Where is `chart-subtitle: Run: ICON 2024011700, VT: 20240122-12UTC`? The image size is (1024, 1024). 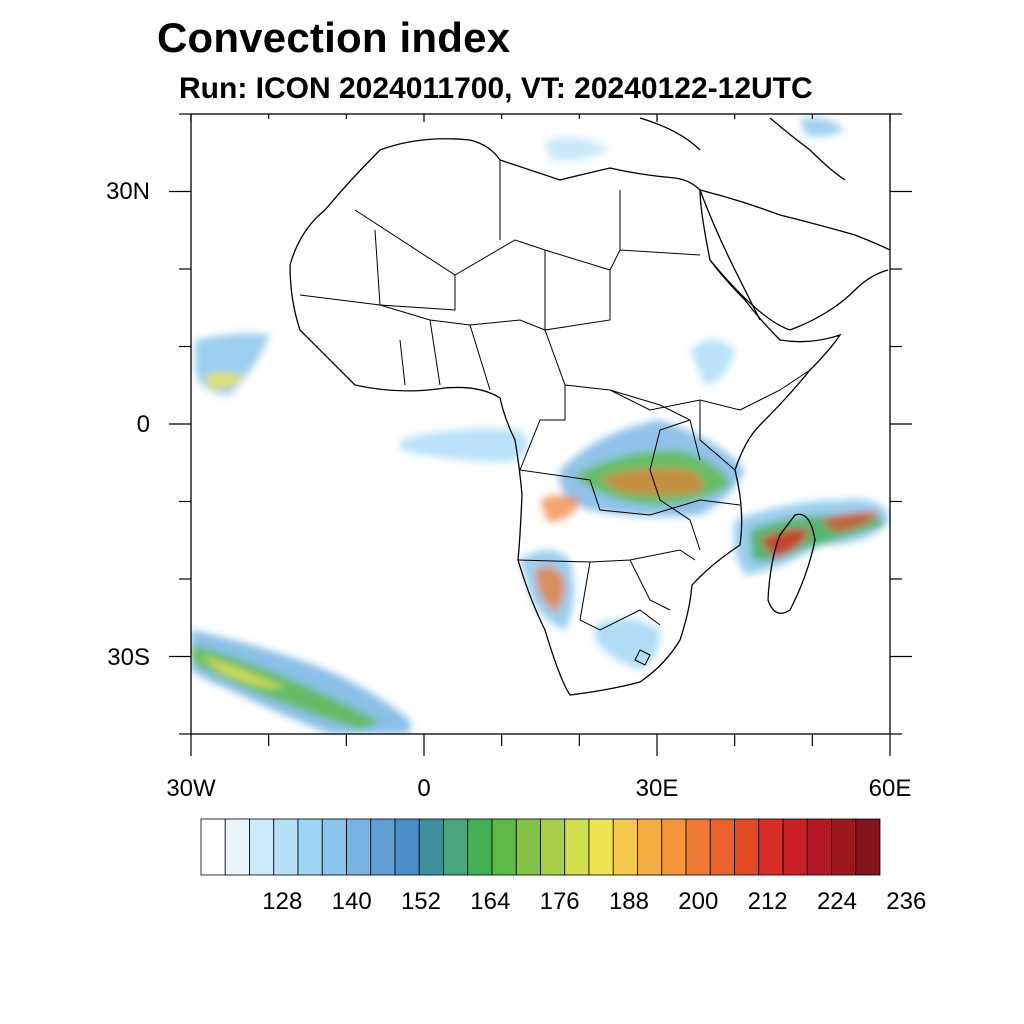 chart-subtitle: Run: ICON 2024011700, VT: 20240122-12UTC is located at coordinates (496, 88).